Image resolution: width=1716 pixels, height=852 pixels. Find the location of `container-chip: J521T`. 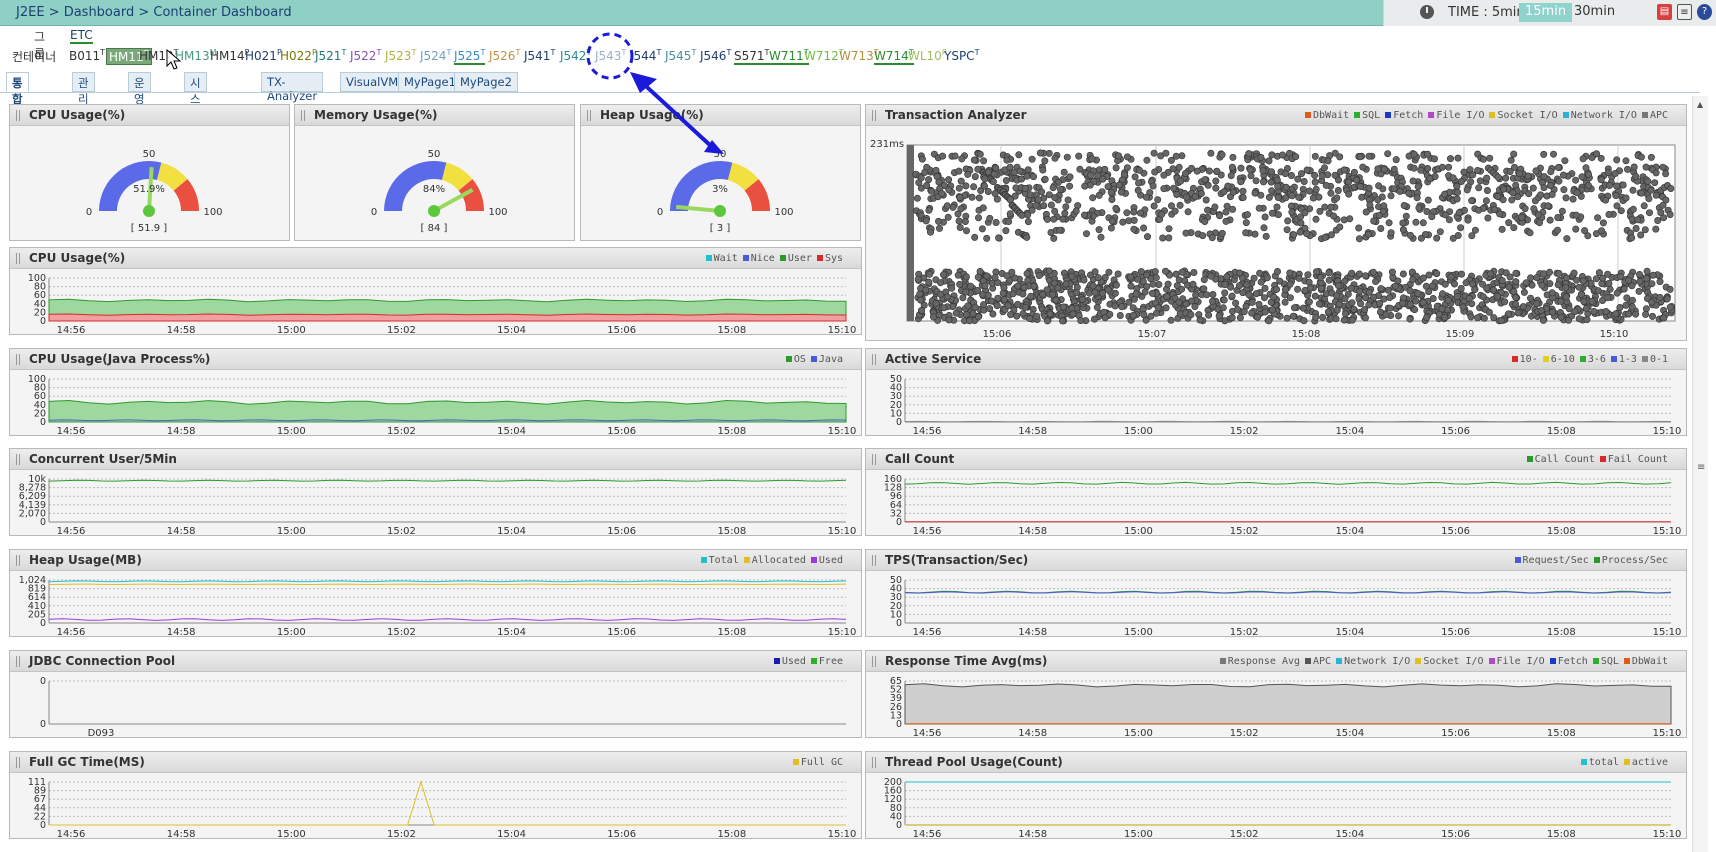

container-chip: J521T is located at coordinates (330, 55).